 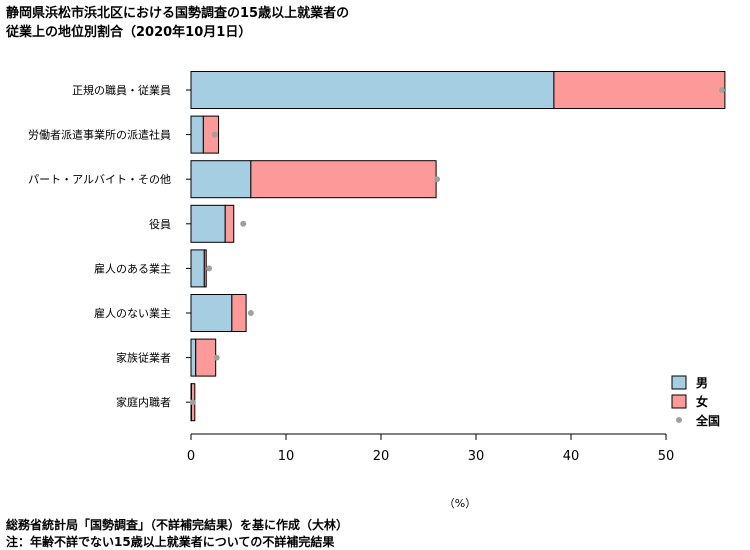 What do you see at coordinates (702, 383) in the screenshot?
I see `legend-label: 男` at bounding box center [702, 383].